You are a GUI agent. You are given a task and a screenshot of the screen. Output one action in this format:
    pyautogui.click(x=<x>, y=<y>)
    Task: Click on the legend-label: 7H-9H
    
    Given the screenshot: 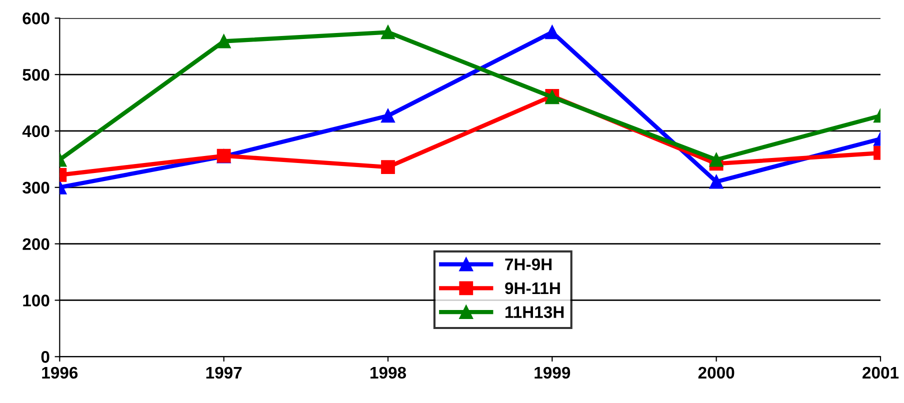 What is the action you would take?
    pyautogui.click(x=528, y=264)
    